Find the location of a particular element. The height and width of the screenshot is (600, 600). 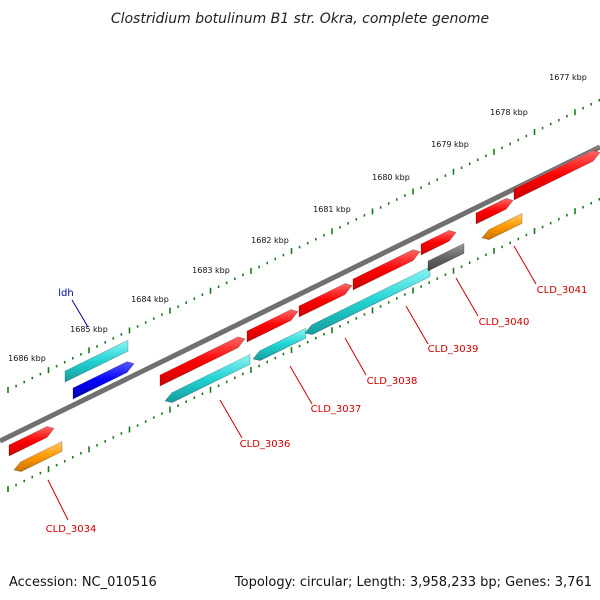

gene-ldh-cyan is located at coordinates (96, 361).